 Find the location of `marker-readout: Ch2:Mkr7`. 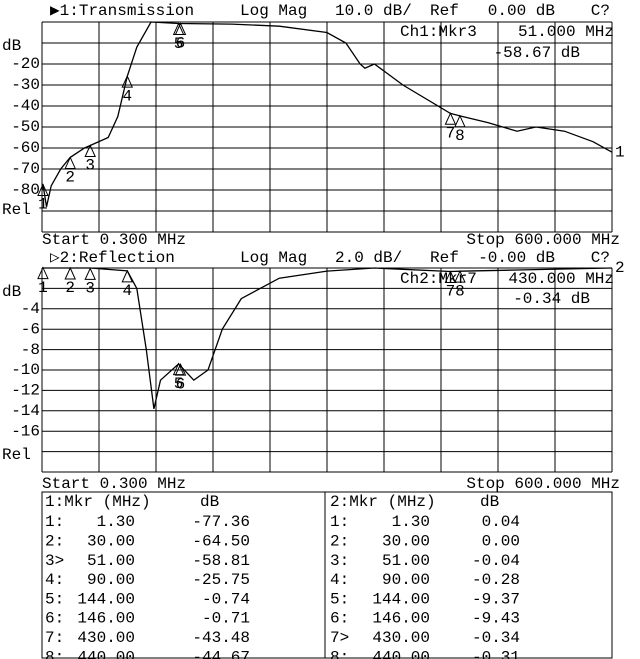

marker-readout: Ch2:Mkr7 is located at coordinates (438, 279).